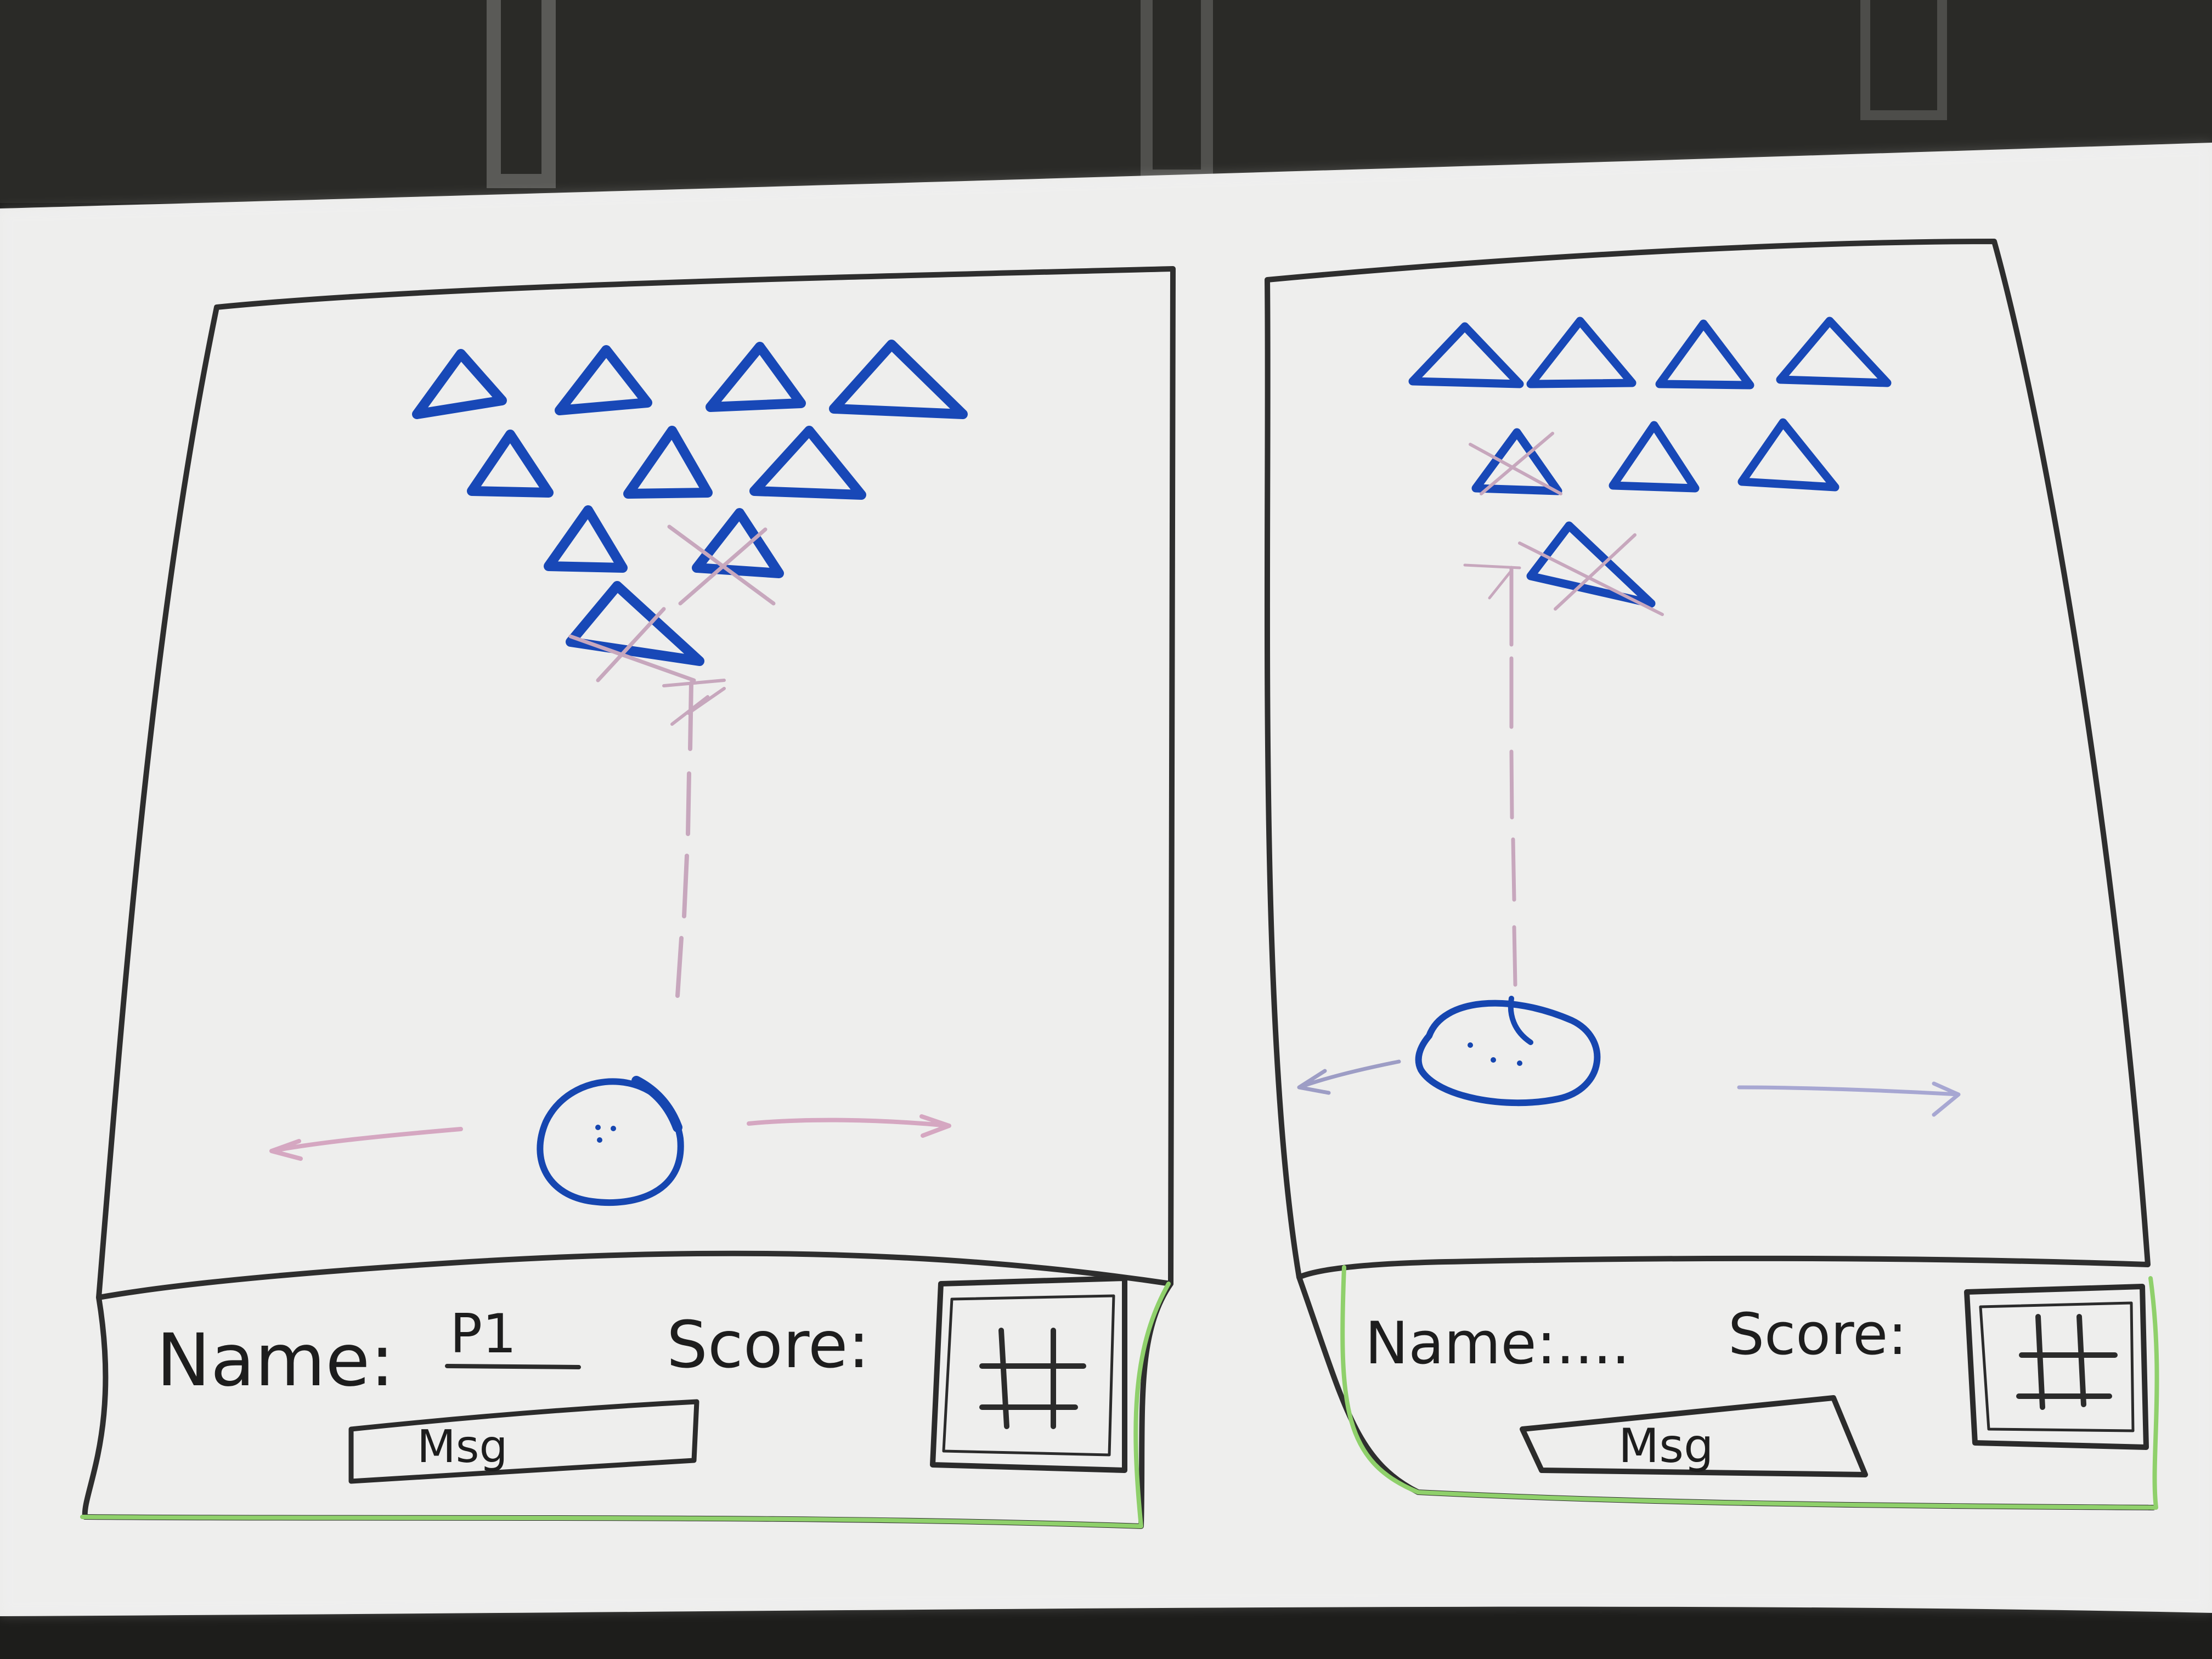 This screenshot has height=1659, width=2212. I want to click on message-label-1: Msg, so click(462, 1447).